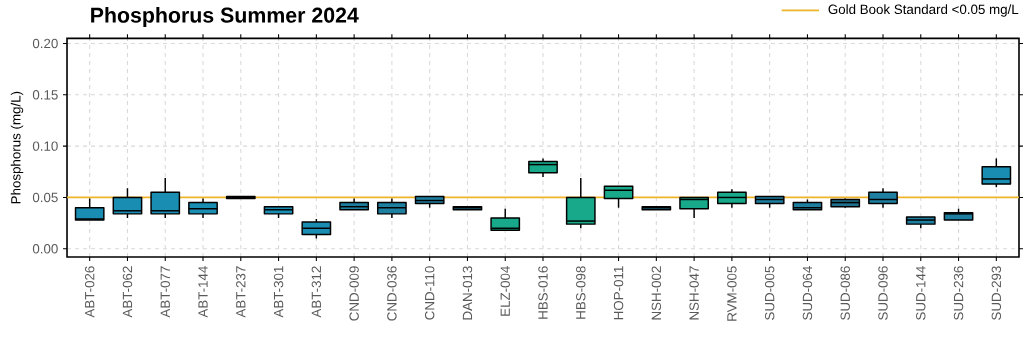 This screenshot has height=342, width=1024. What do you see at coordinates (883, 293) in the screenshot?
I see `x-tick-label: SUD-096` at bounding box center [883, 293].